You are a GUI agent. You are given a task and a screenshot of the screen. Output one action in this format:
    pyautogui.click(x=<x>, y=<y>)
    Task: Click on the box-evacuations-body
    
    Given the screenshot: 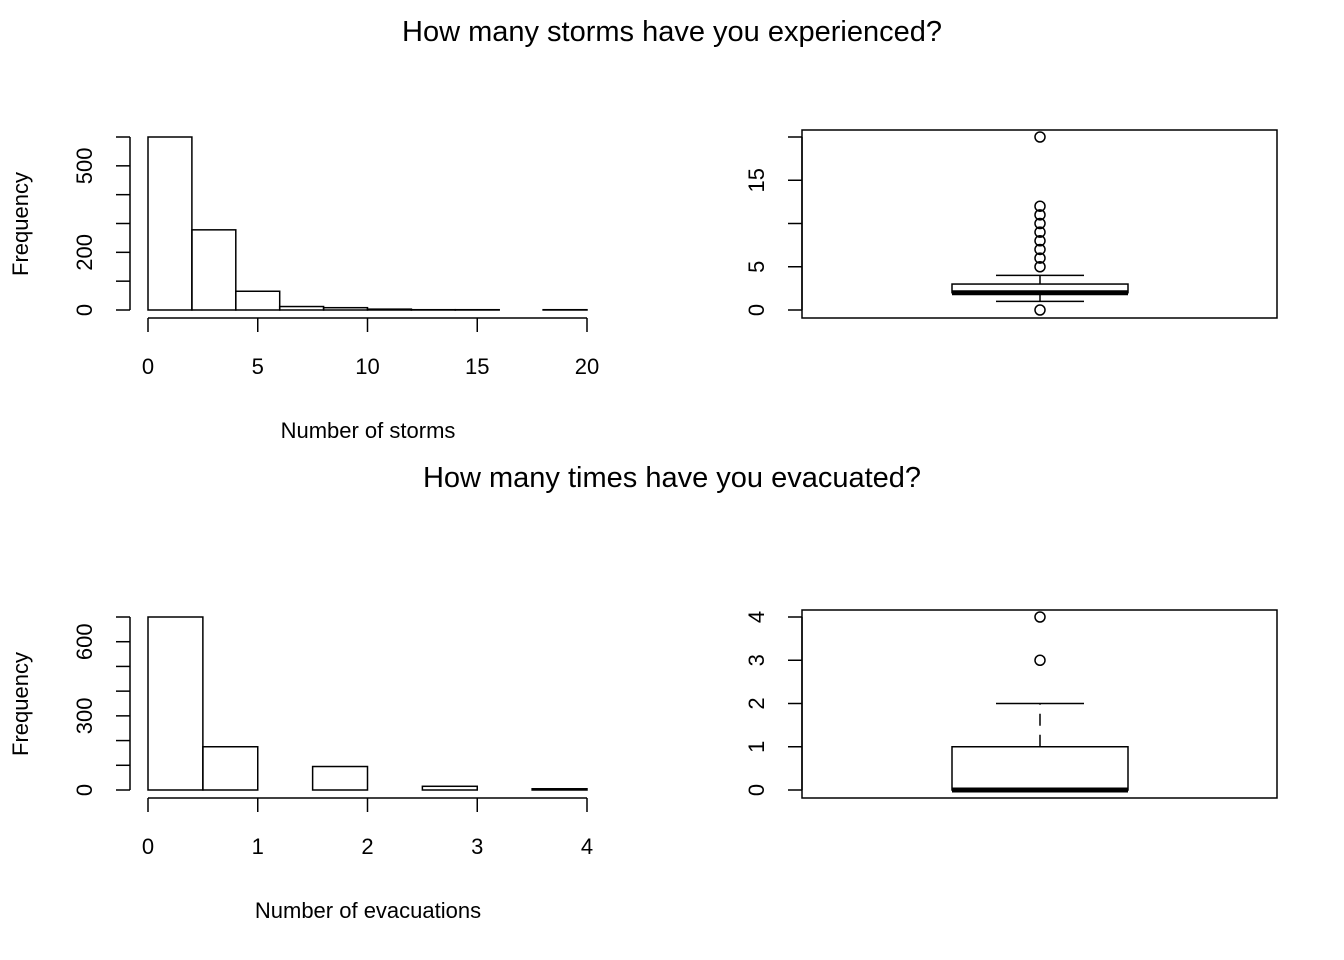 What is the action you would take?
    pyautogui.click(x=1040, y=747)
    